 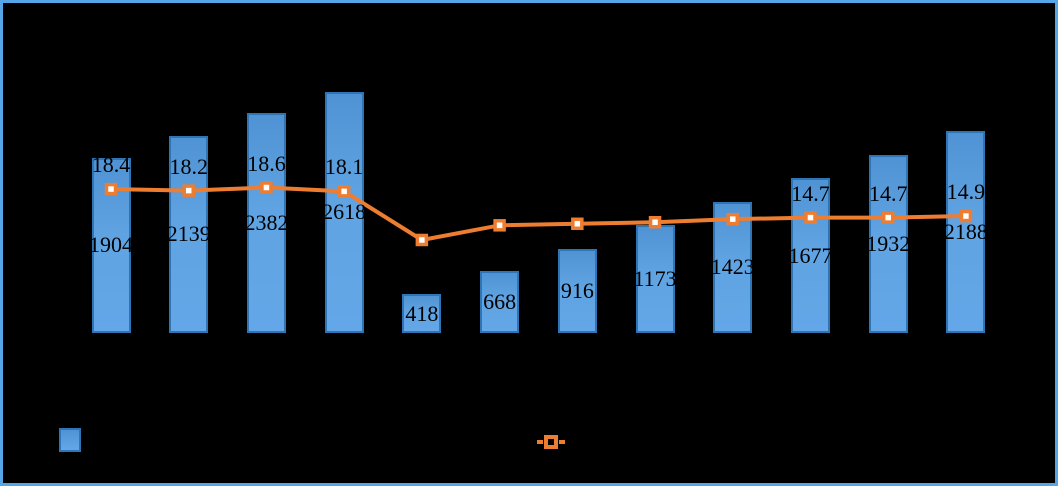 What do you see at coordinates (540, 442) in the screenshot?
I see `legend-line-dash-left` at bounding box center [540, 442].